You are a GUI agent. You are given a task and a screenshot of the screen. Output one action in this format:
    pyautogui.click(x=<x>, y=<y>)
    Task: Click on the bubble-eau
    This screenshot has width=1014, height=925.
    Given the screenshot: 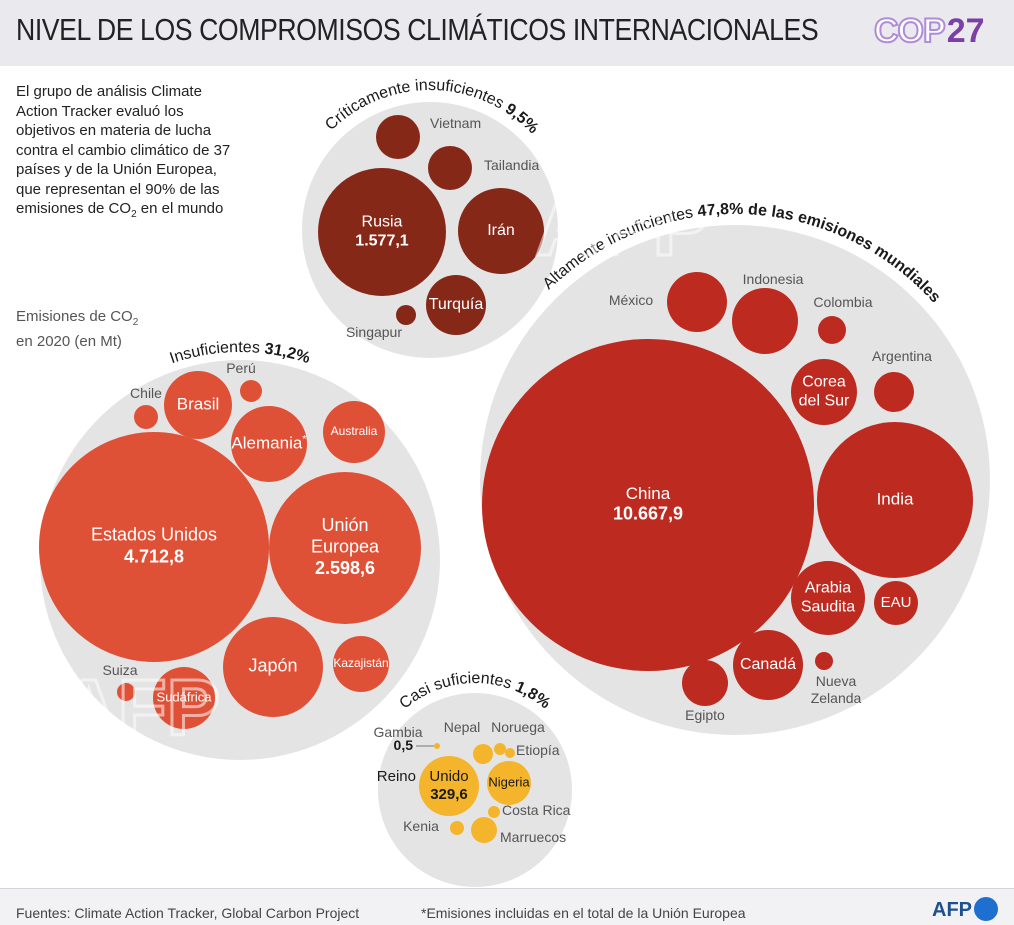 What is the action you would take?
    pyautogui.click(x=896, y=603)
    